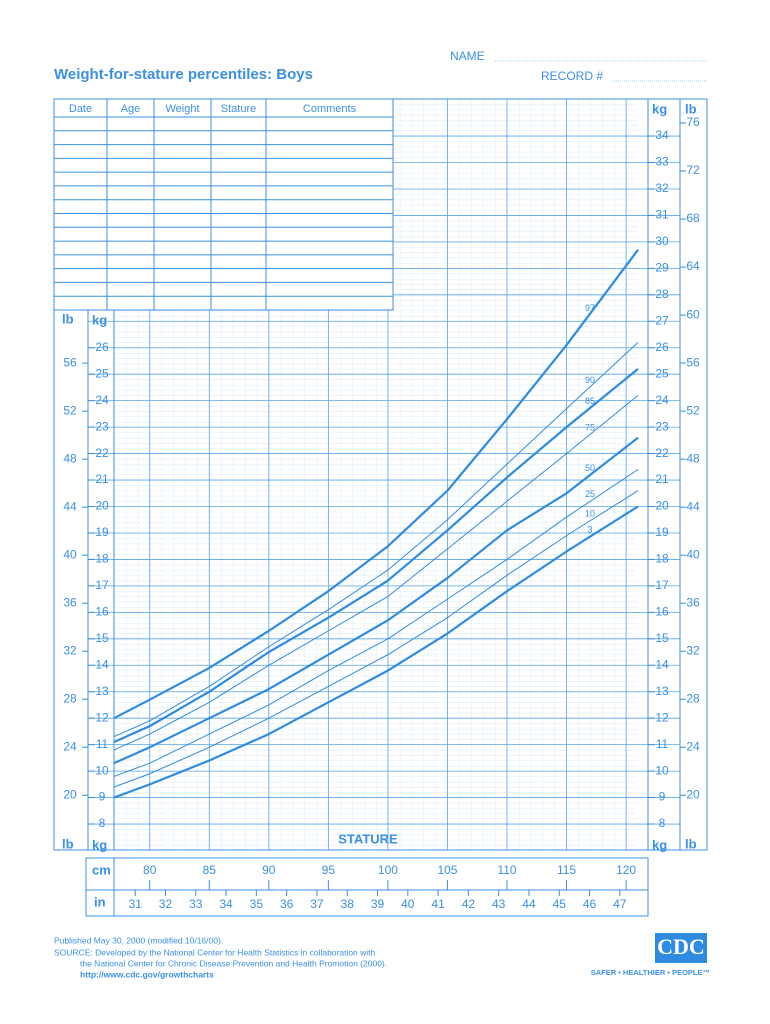 The width and height of the screenshot is (770, 1024). Describe the element at coordinates (166, 904) in the screenshot. I see `x2-tick-label: 32` at that location.